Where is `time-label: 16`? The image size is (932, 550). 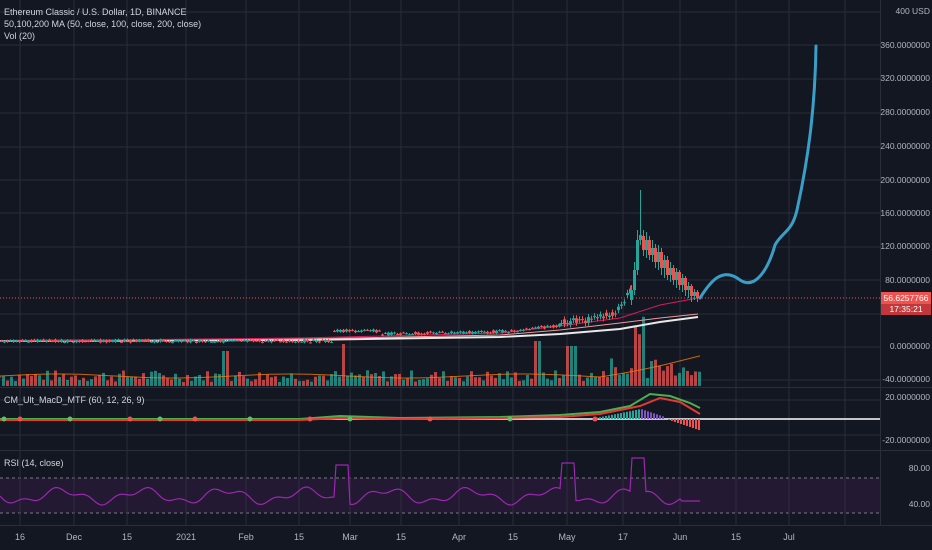
time-label: 16 is located at coordinates (20, 537).